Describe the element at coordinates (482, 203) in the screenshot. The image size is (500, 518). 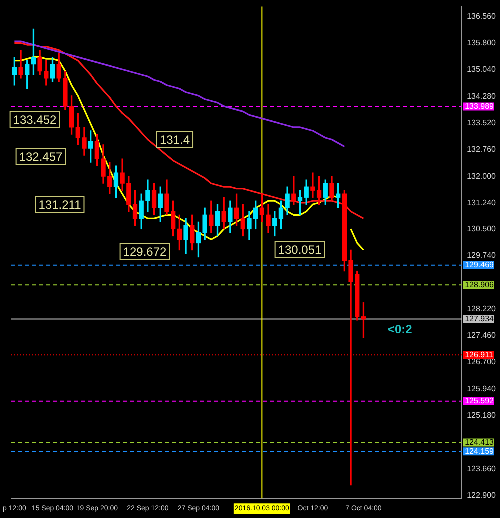
I see `y-tick-label: 131.240` at that location.